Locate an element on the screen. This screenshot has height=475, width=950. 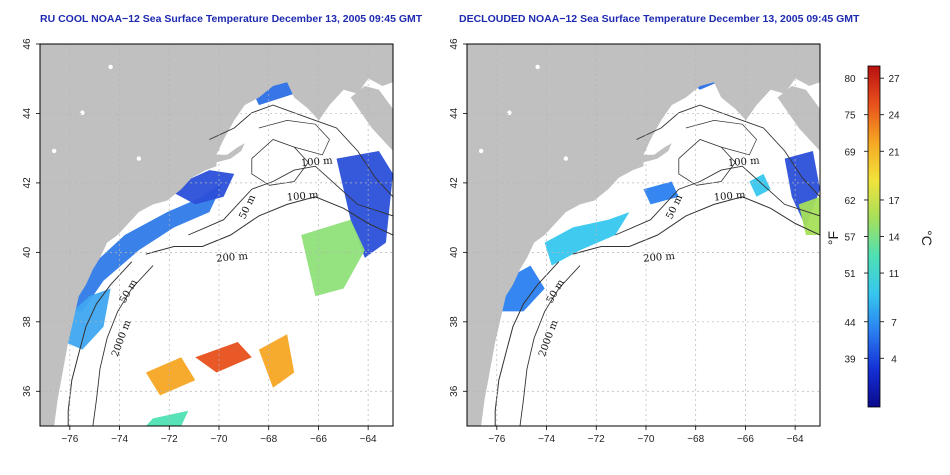
fahrenheit-tick-label: 75 is located at coordinates (850, 116).